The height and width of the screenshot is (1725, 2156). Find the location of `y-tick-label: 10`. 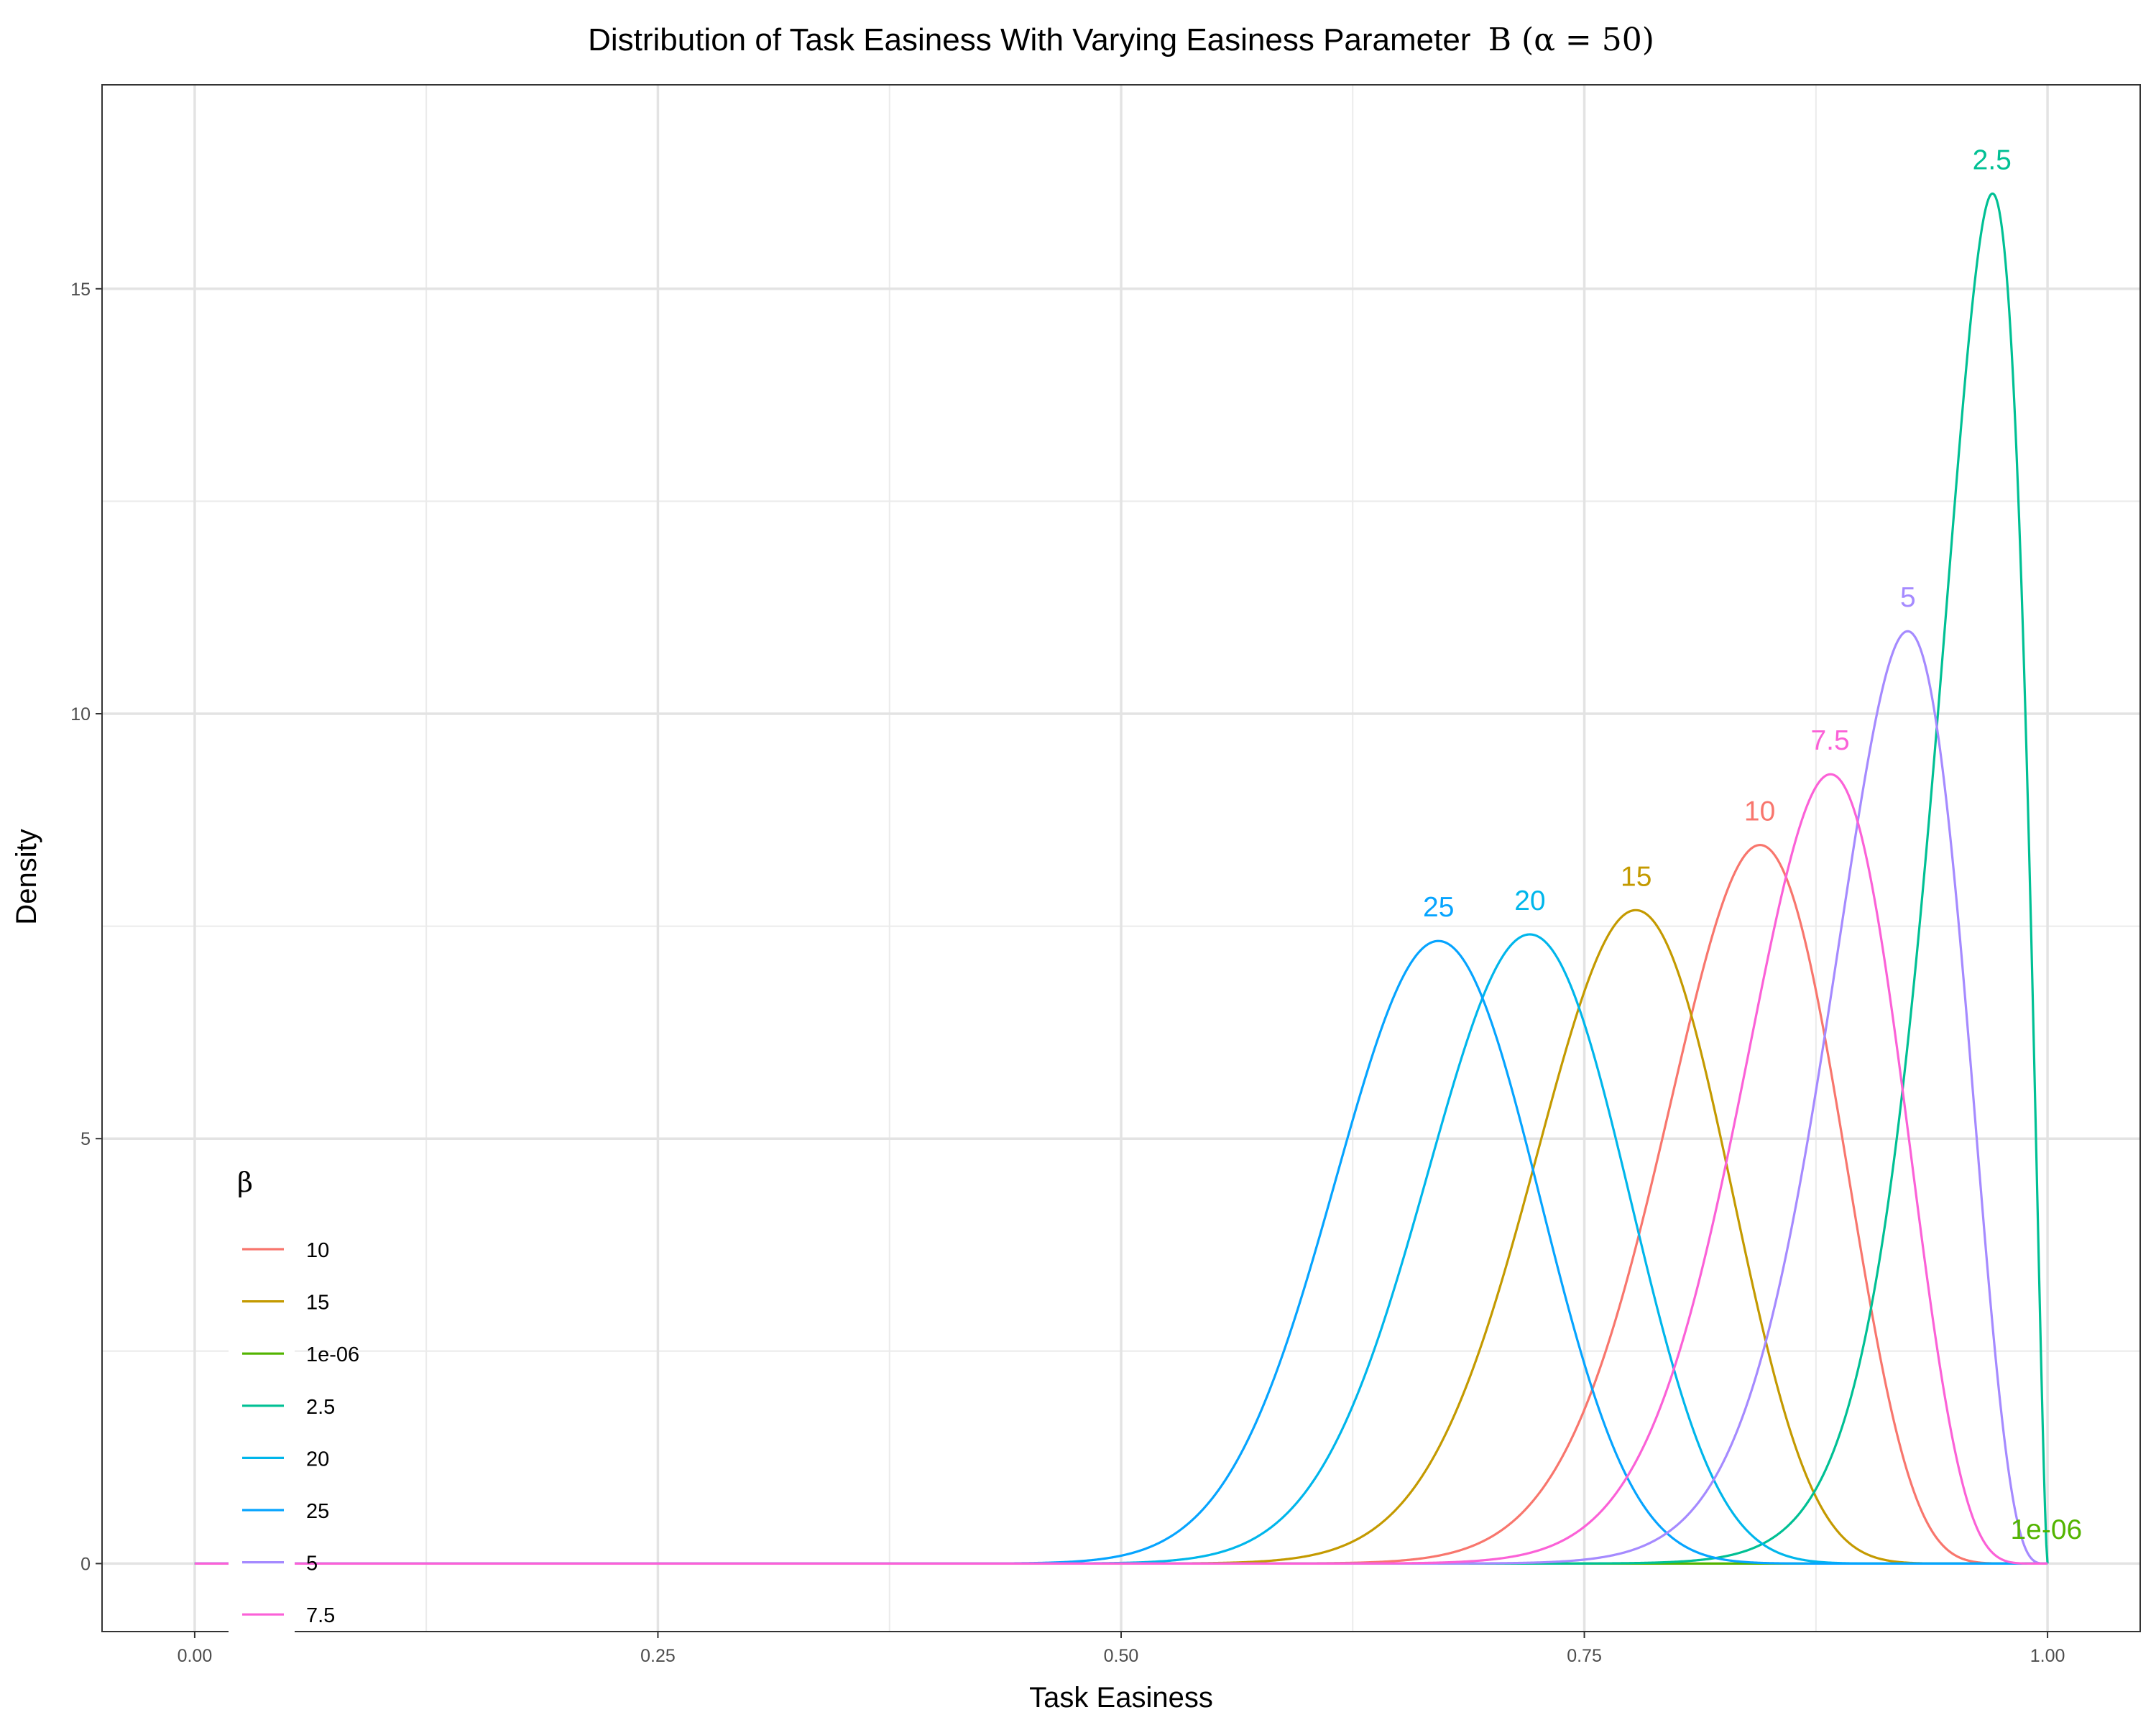

y-tick-label: 10 is located at coordinates (80, 714).